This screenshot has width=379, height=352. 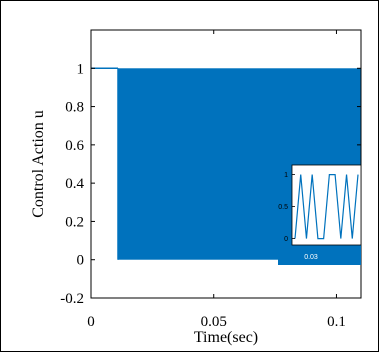 I want to click on x-tick-label: 0.1, so click(x=336, y=322).